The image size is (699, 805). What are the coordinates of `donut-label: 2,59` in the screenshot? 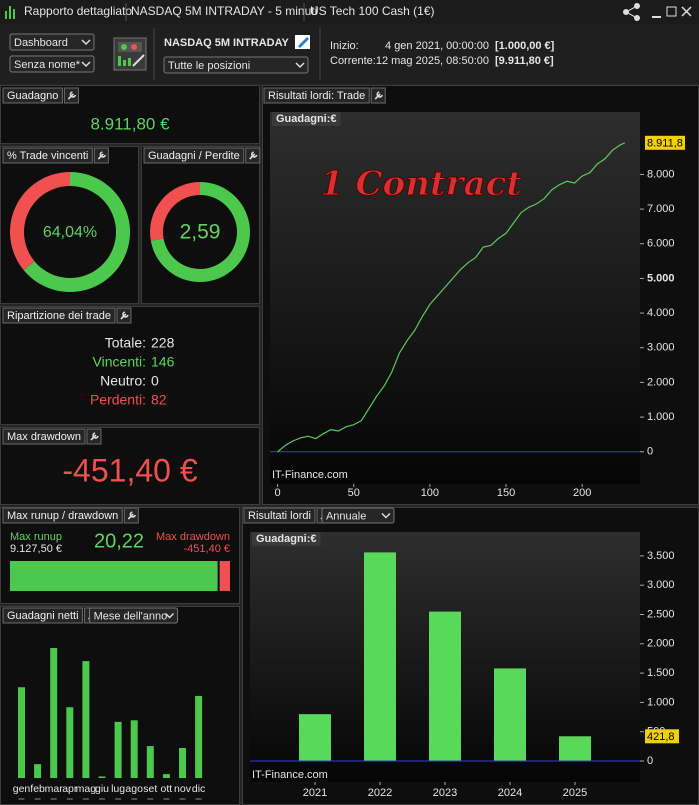 It's located at (200, 232).